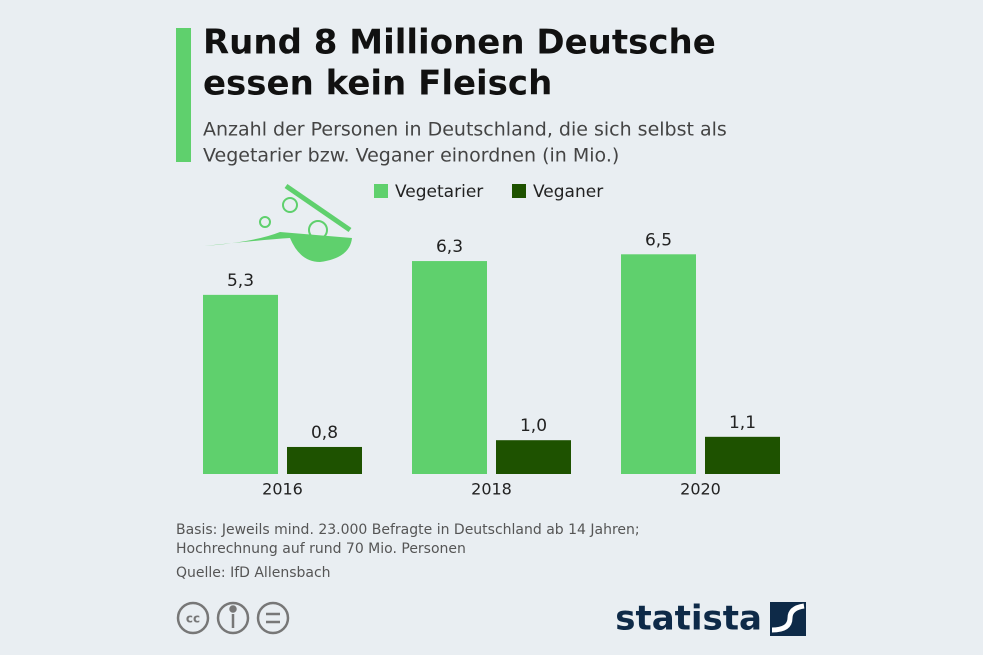 This screenshot has width=983, height=655. Describe the element at coordinates (491, 489) in the screenshot. I see `x-tick-label: 2018` at that location.